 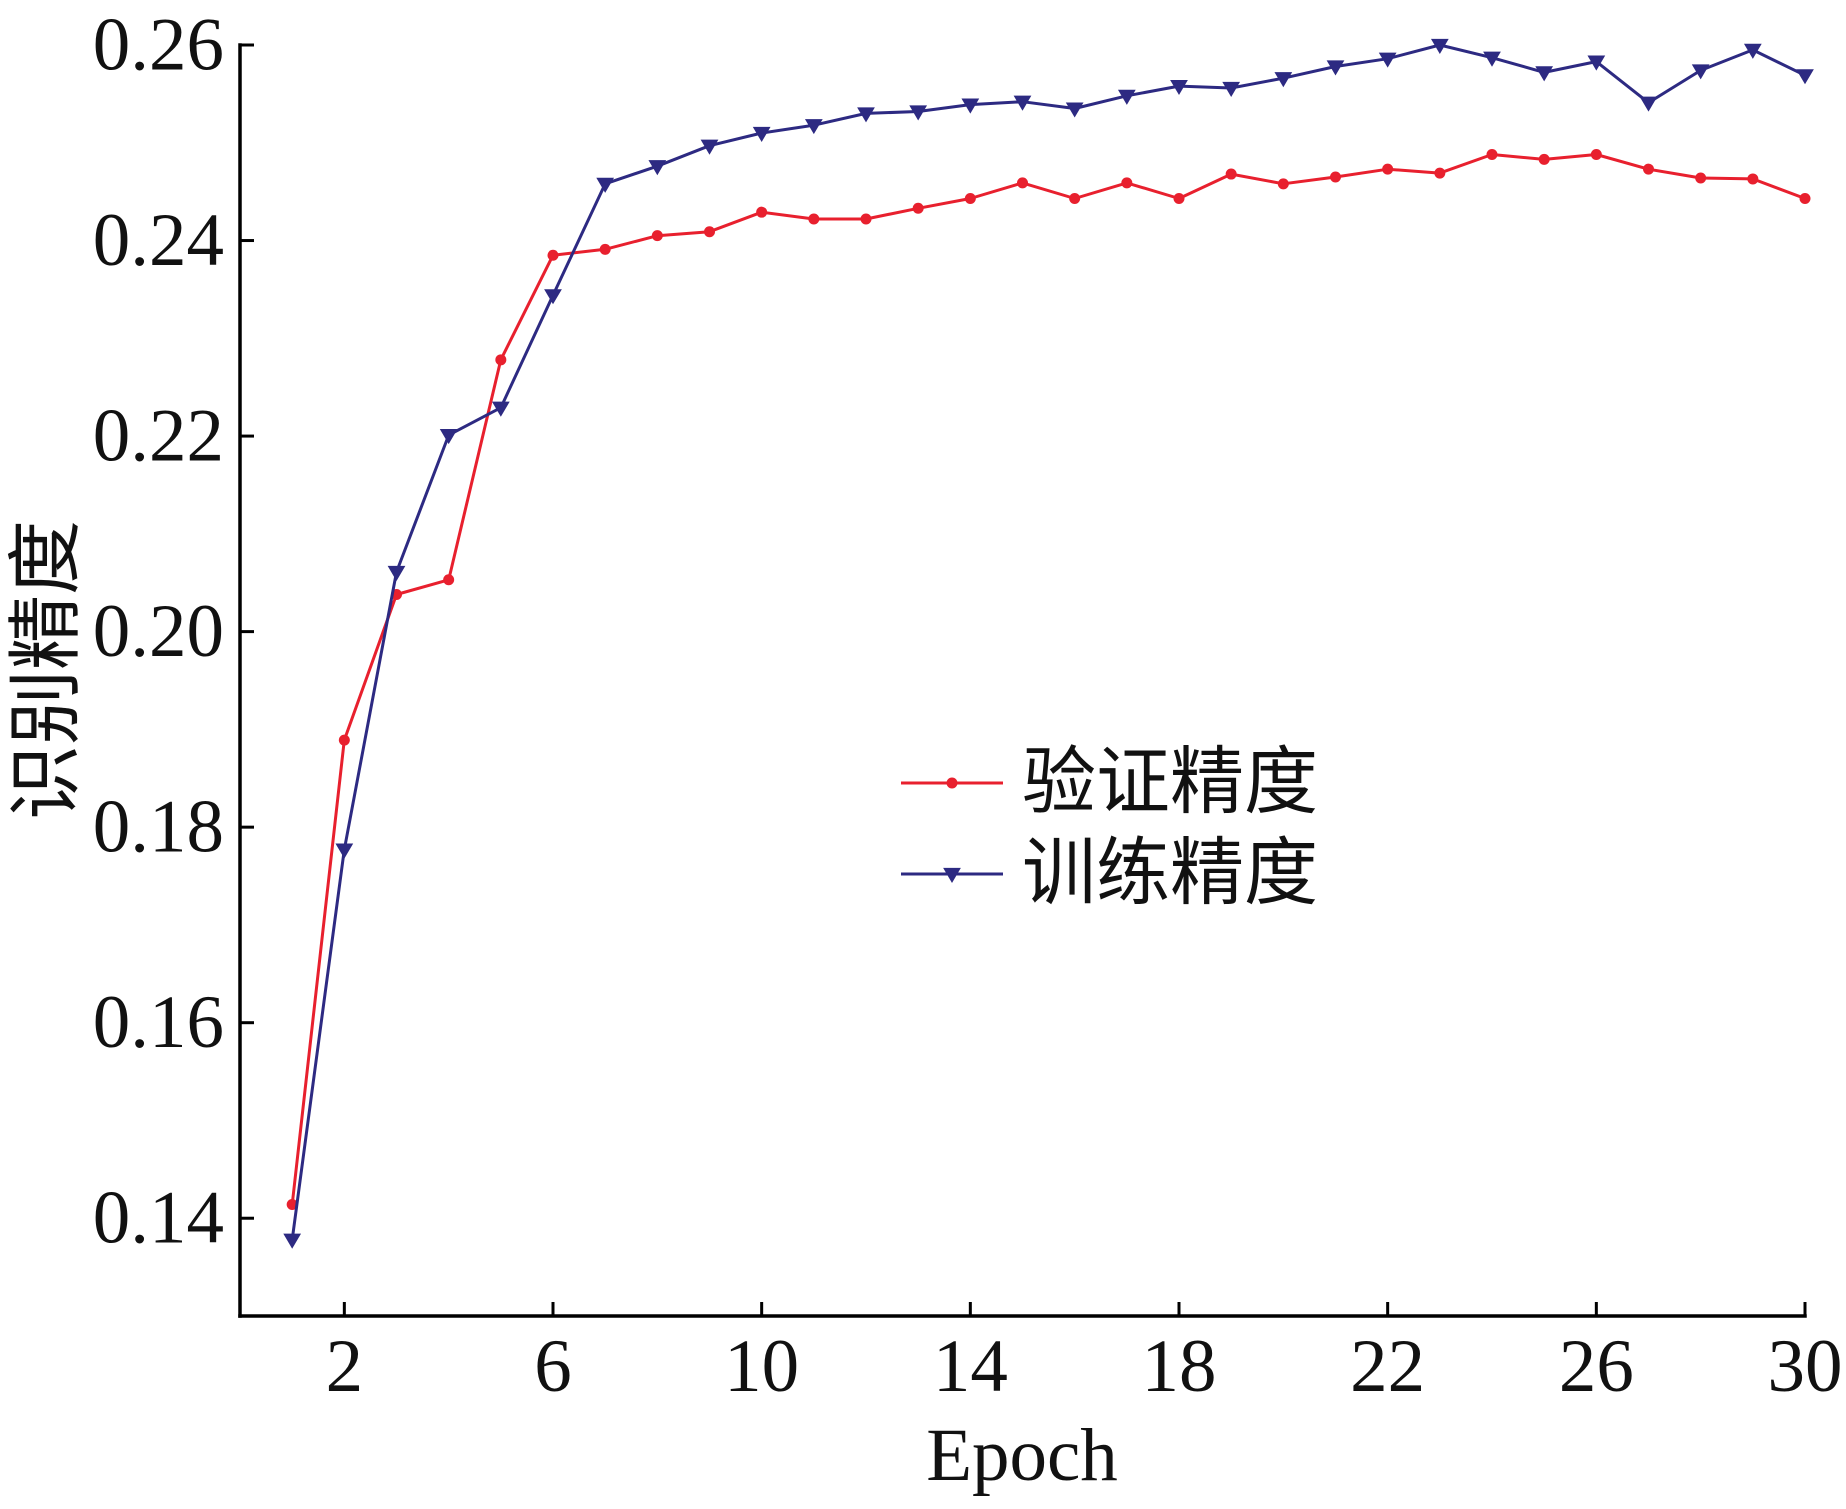 I want to click on y-tick-label: 0.14, so click(x=158, y=1218).